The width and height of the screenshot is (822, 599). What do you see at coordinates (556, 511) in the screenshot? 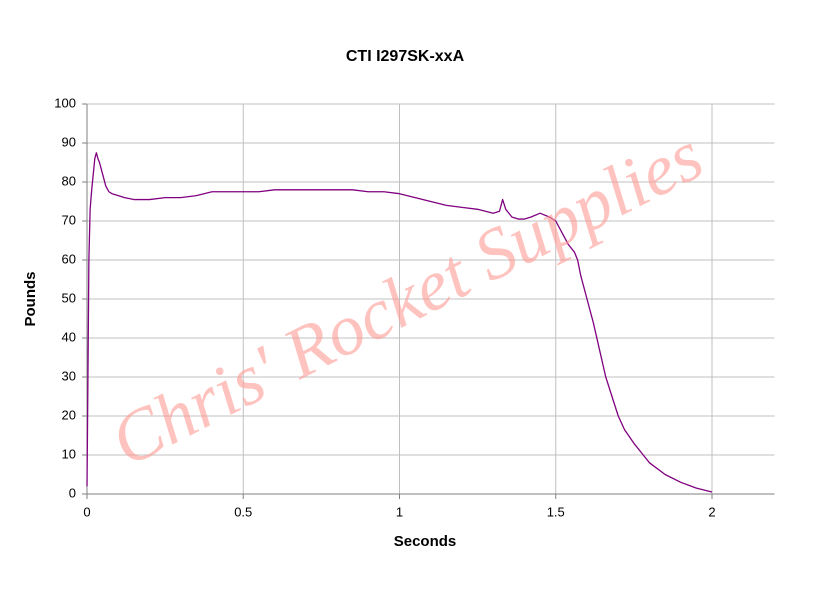
I see `x-tick-label: 1.5` at bounding box center [556, 511].